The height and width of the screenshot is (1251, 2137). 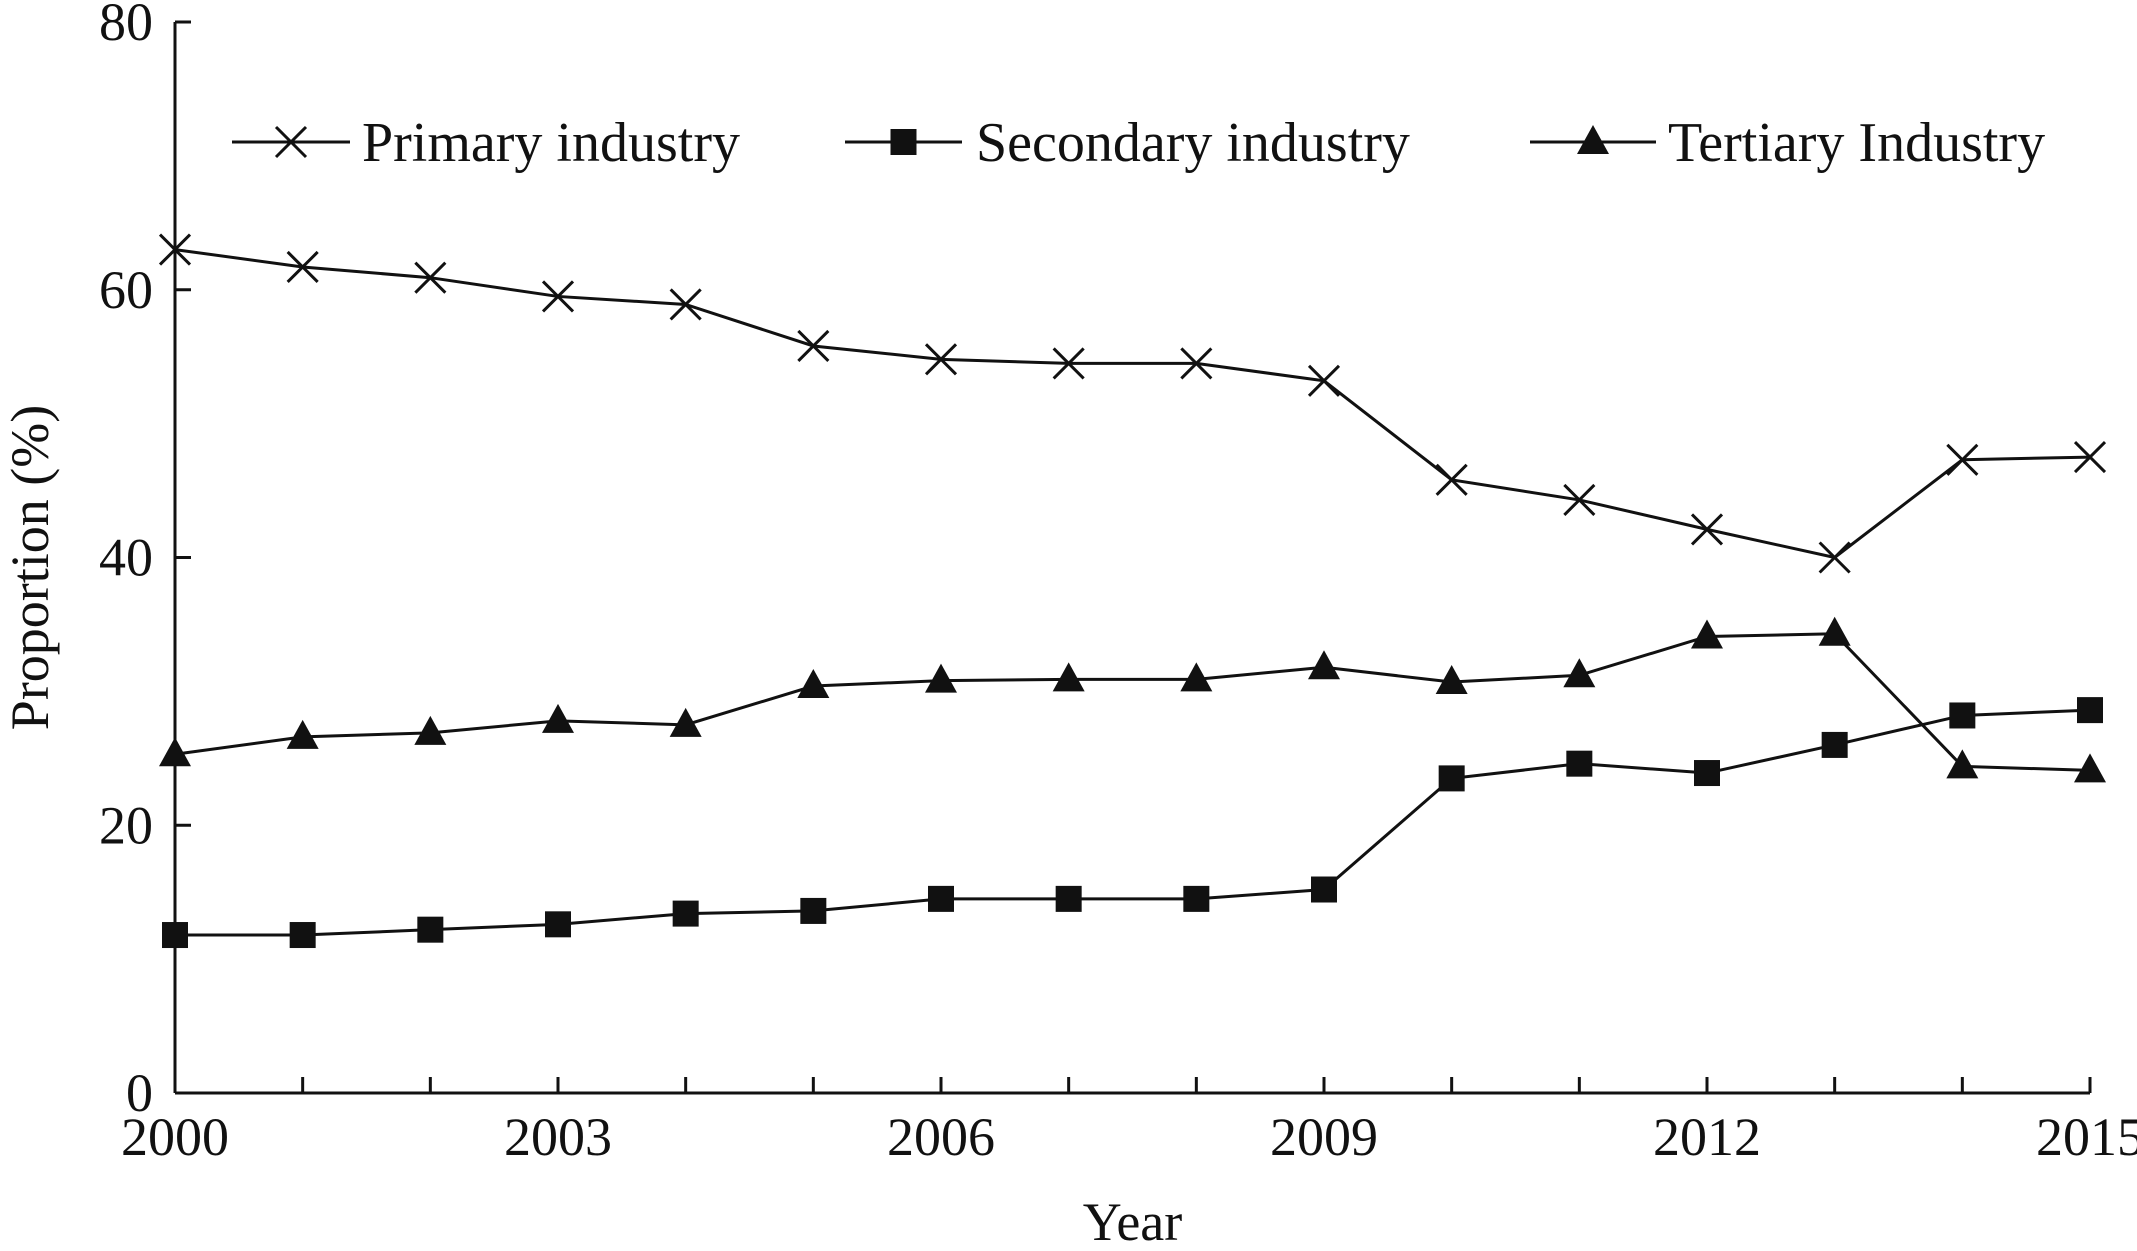 What do you see at coordinates (139, 1093) in the screenshot?
I see `y-tick-label: 0` at bounding box center [139, 1093].